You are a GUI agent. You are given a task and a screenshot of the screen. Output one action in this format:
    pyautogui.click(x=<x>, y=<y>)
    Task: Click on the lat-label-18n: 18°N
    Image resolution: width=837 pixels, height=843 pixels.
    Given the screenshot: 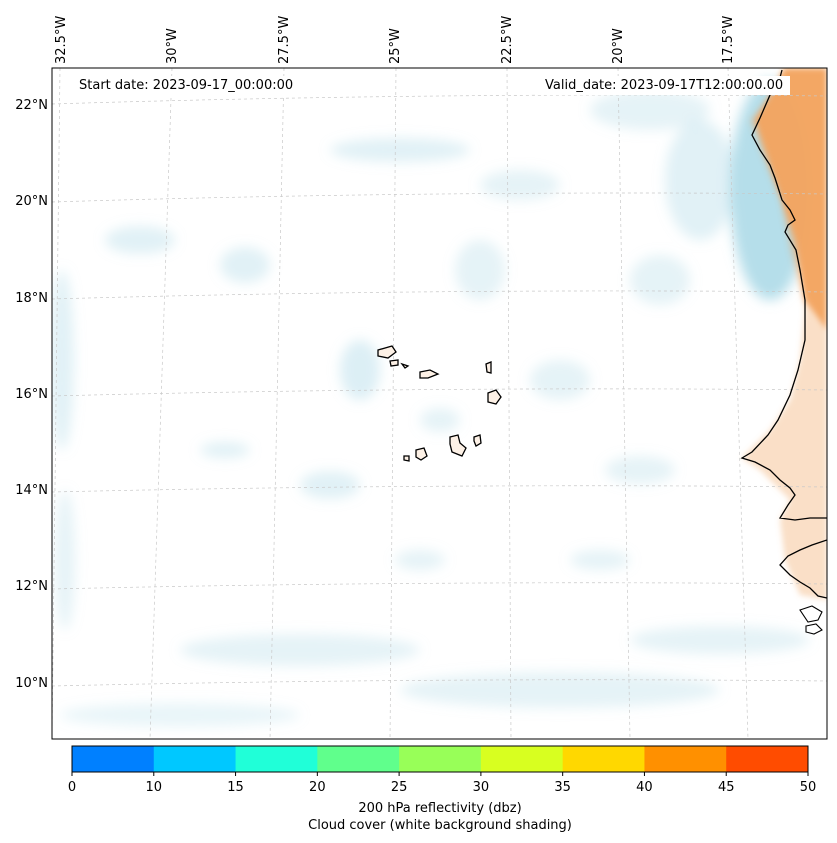 What is the action you would take?
    pyautogui.click(x=31, y=298)
    